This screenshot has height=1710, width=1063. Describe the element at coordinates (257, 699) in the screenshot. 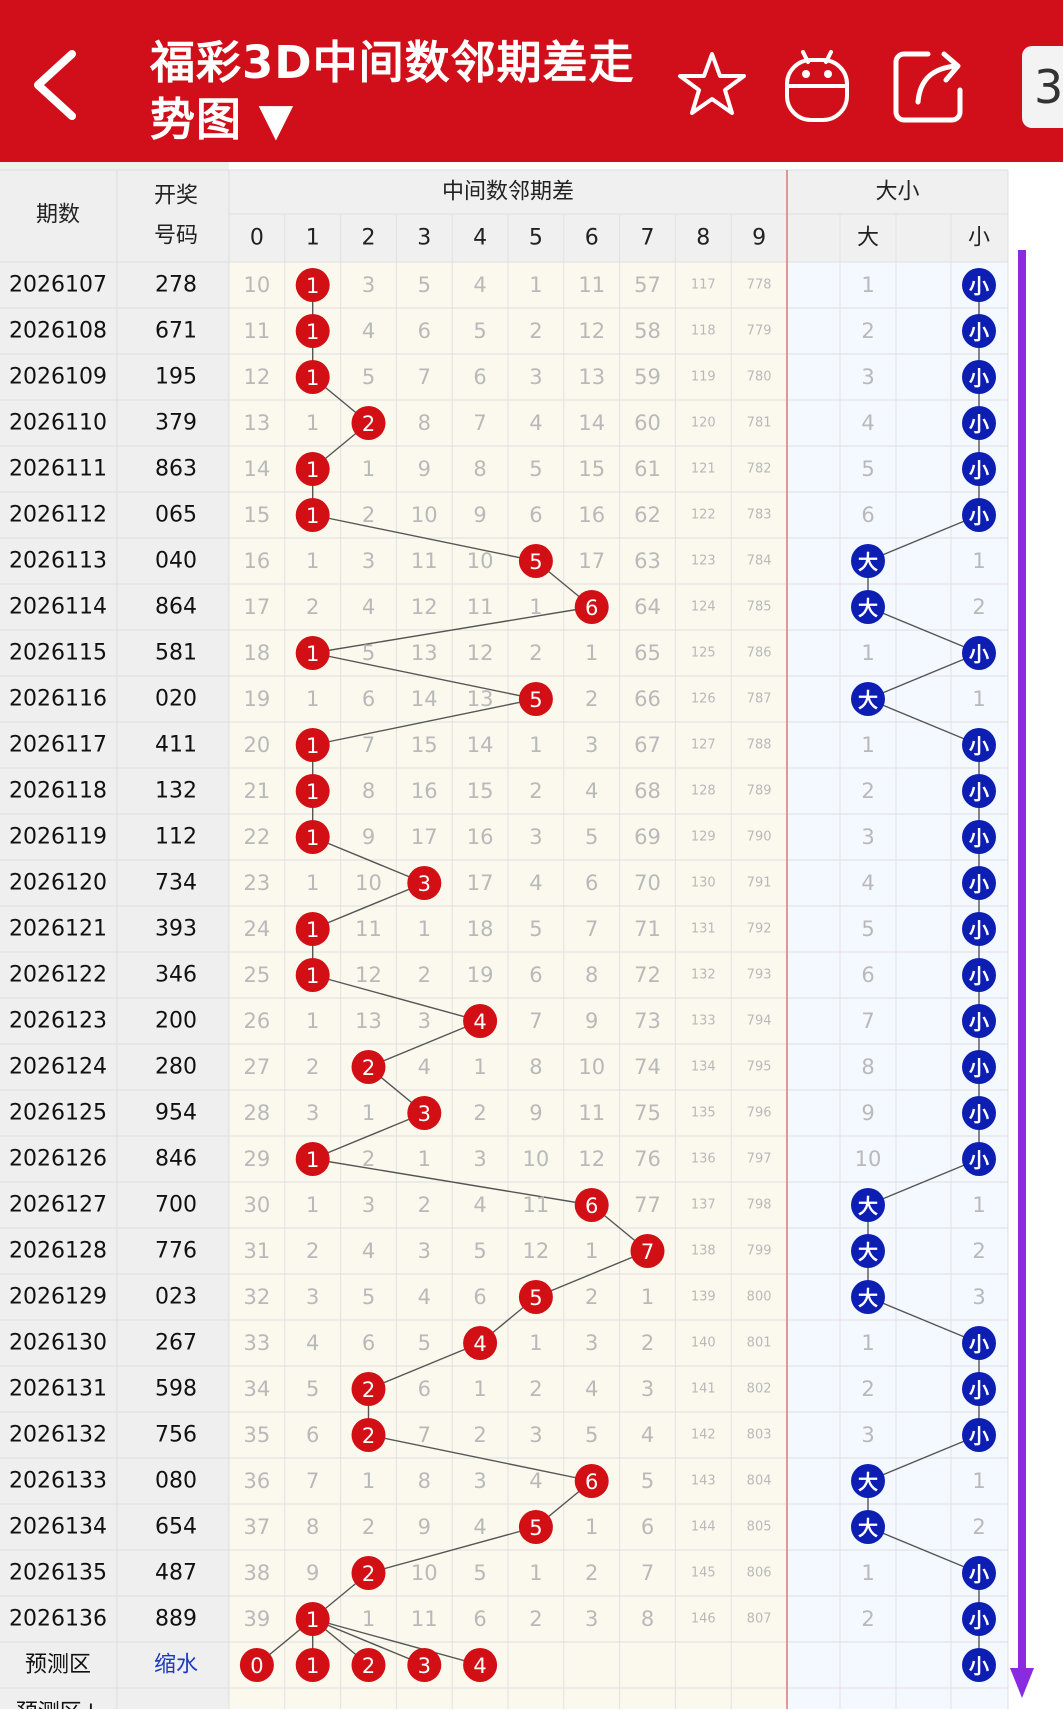

I see `miss-count-cell: 19` at that location.